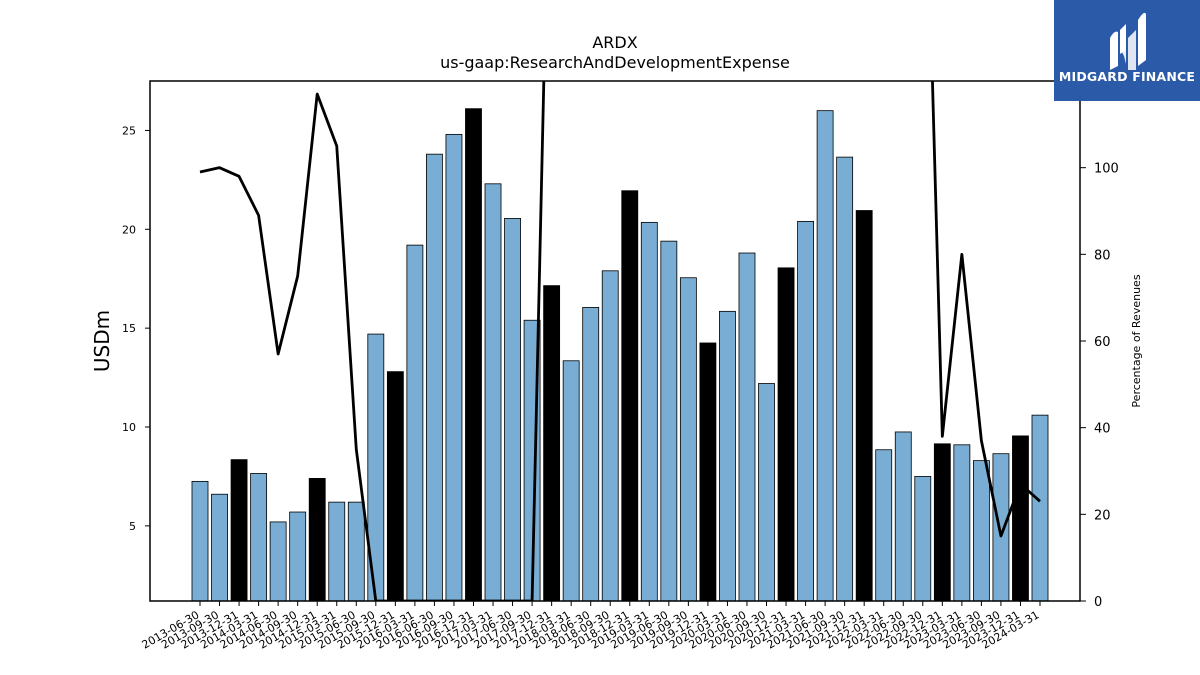  I want to click on midgard-logo-icon, so click(1128, 41).